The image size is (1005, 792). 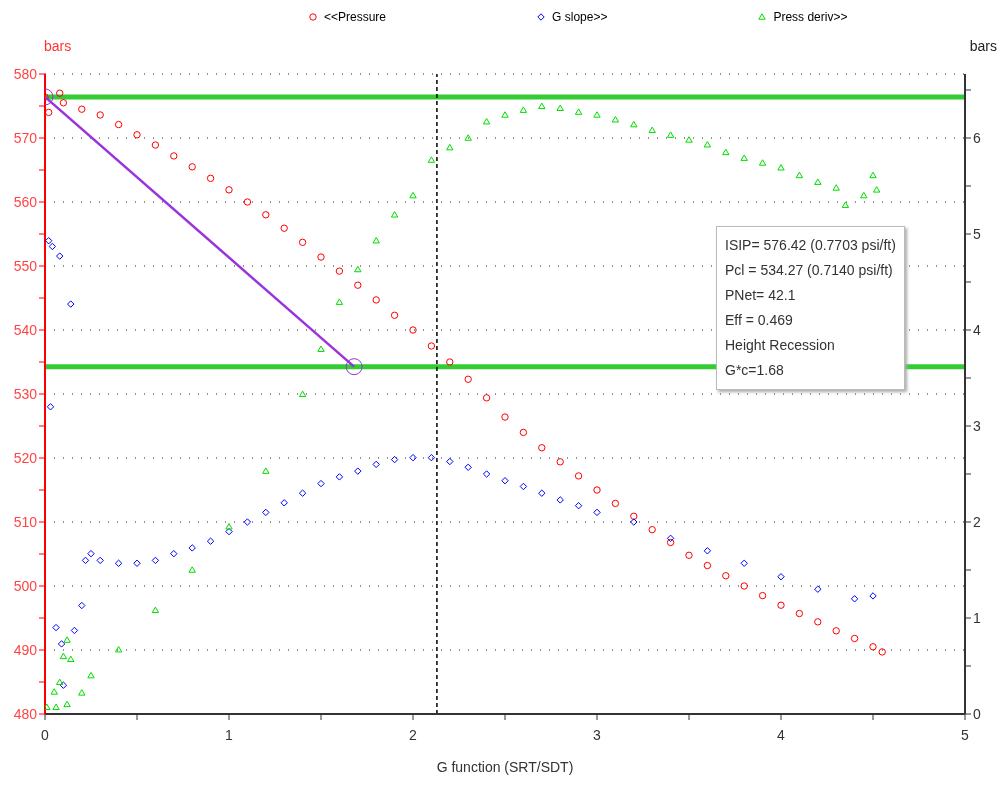 What do you see at coordinates (25, 73) in the screenshot?
I see `y-tick-label: 580` at bounding box center [25, 73].